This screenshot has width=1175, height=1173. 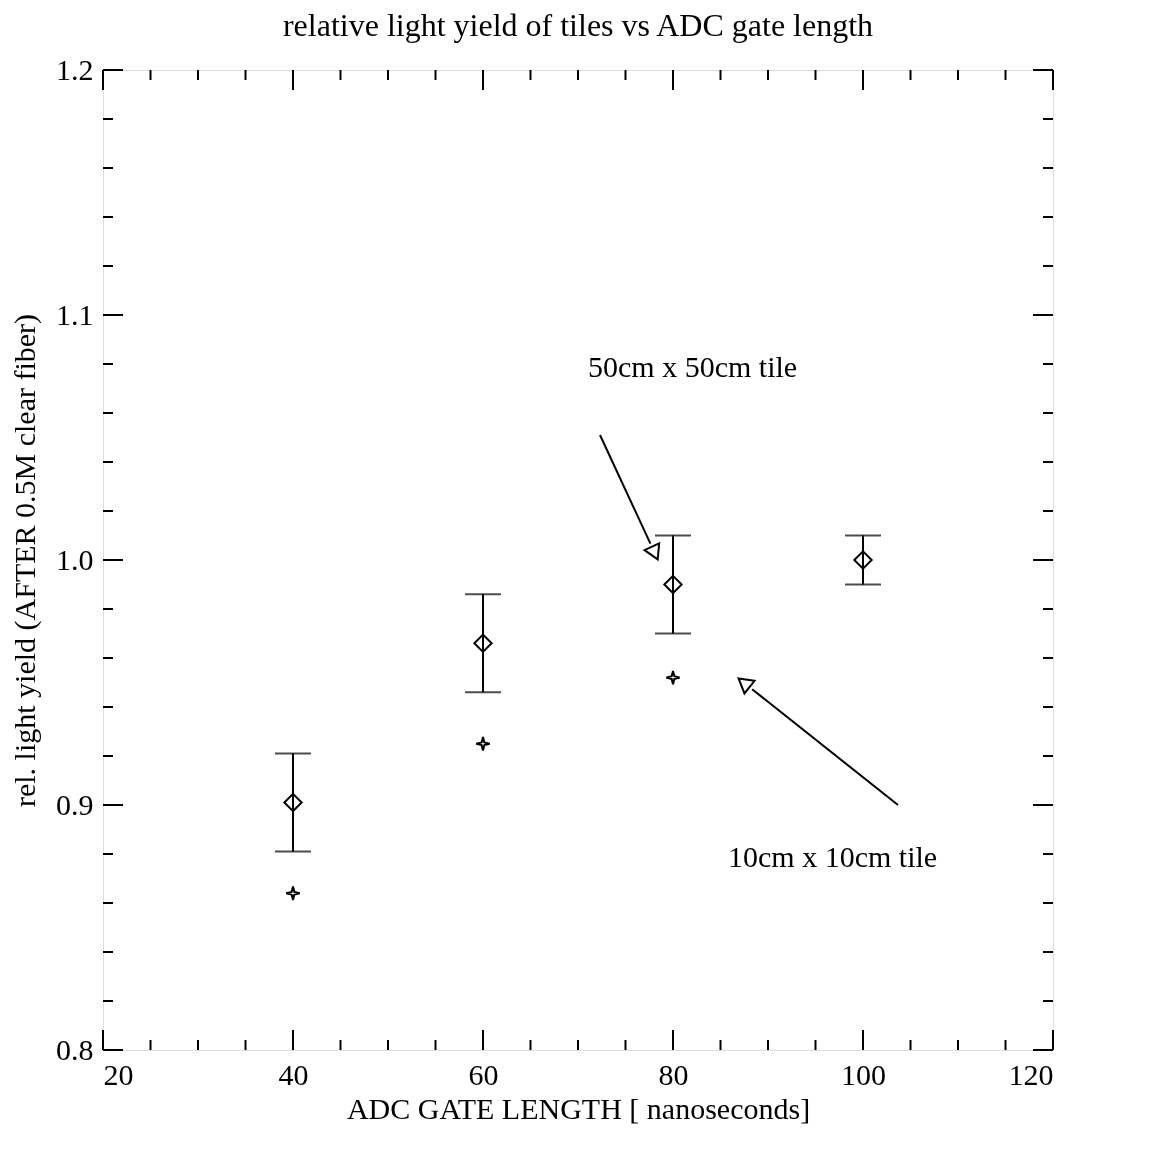 I want to click on y-tick-label: 0.8, so click(x=75, y=1049).